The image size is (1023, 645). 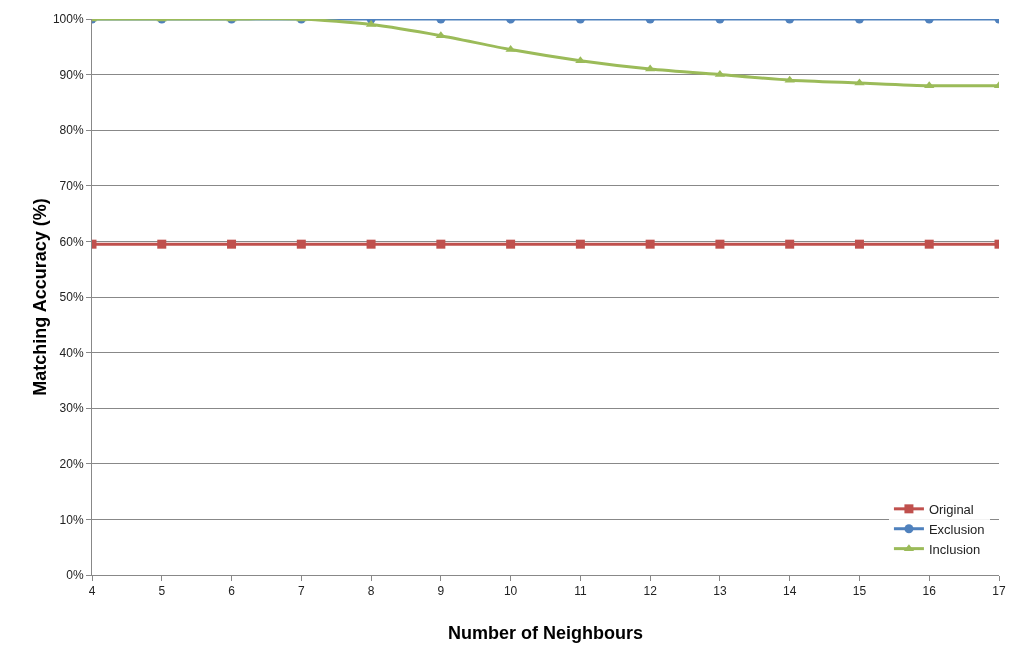 I want to click on x-tick-label: 12, so click(x=650, y=591).